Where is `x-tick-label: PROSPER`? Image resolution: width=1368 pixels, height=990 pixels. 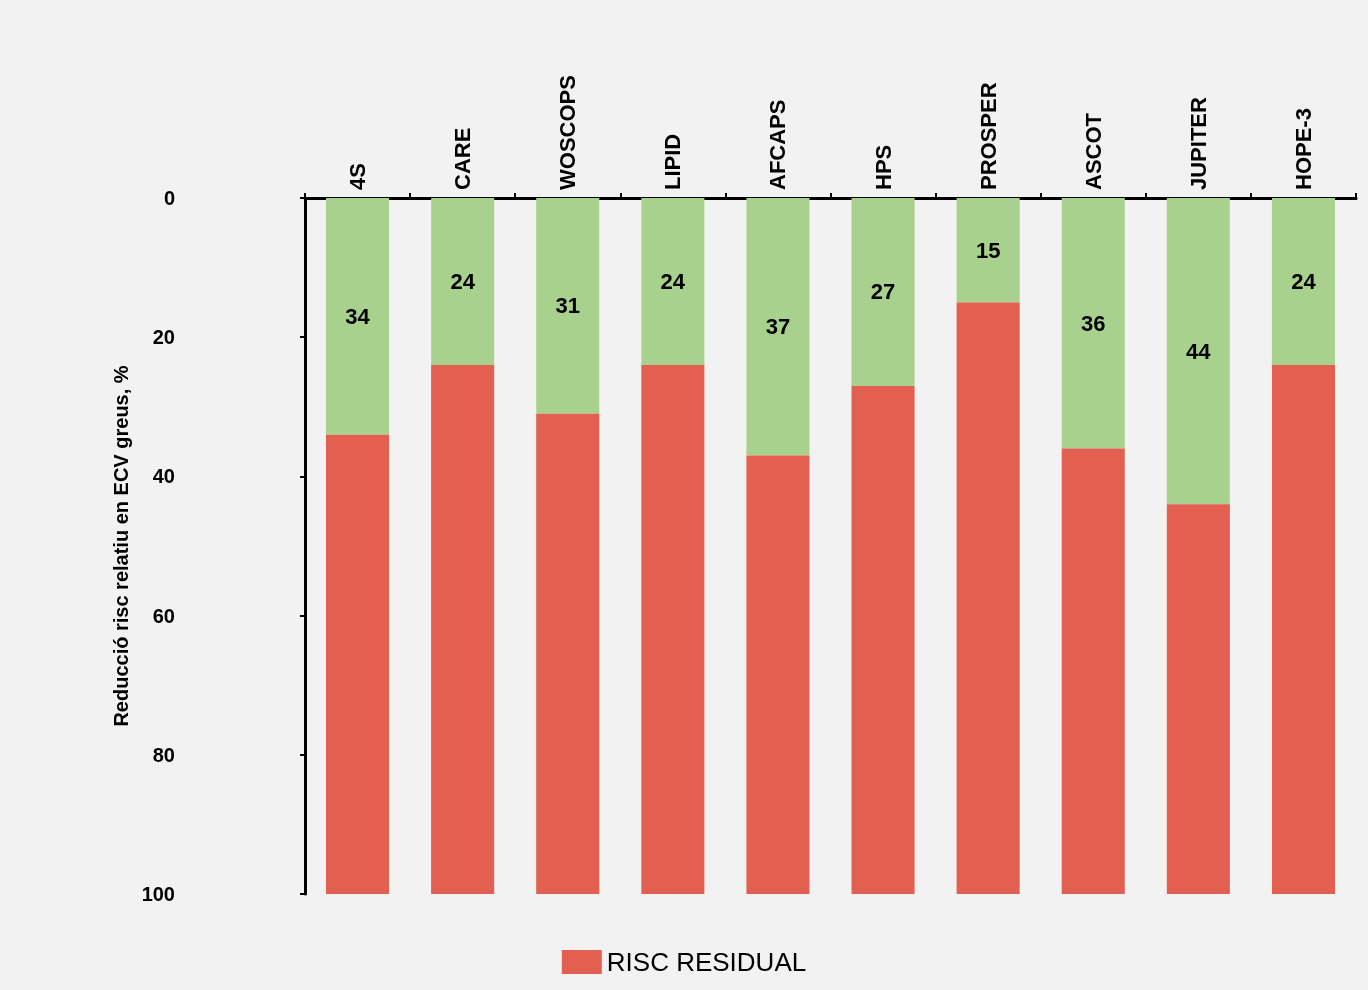 x-tick-label: PROSPER is located at coordinates (988, 136).